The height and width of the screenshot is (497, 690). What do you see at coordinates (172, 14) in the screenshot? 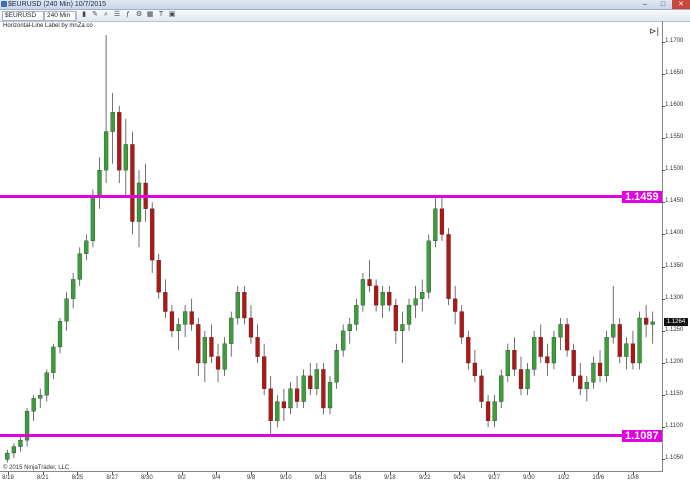
I see `data-box-icon: ▣` at bounding box center [172, 14].